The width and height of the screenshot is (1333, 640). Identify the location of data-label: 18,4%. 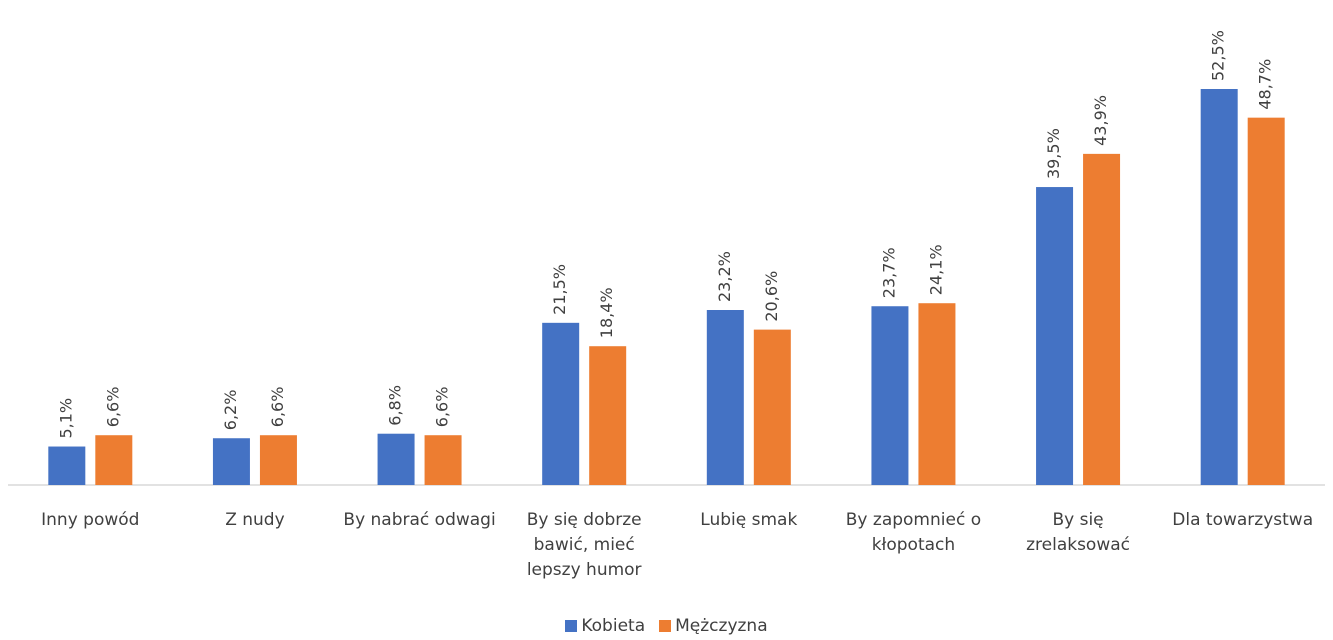
(606, 312).